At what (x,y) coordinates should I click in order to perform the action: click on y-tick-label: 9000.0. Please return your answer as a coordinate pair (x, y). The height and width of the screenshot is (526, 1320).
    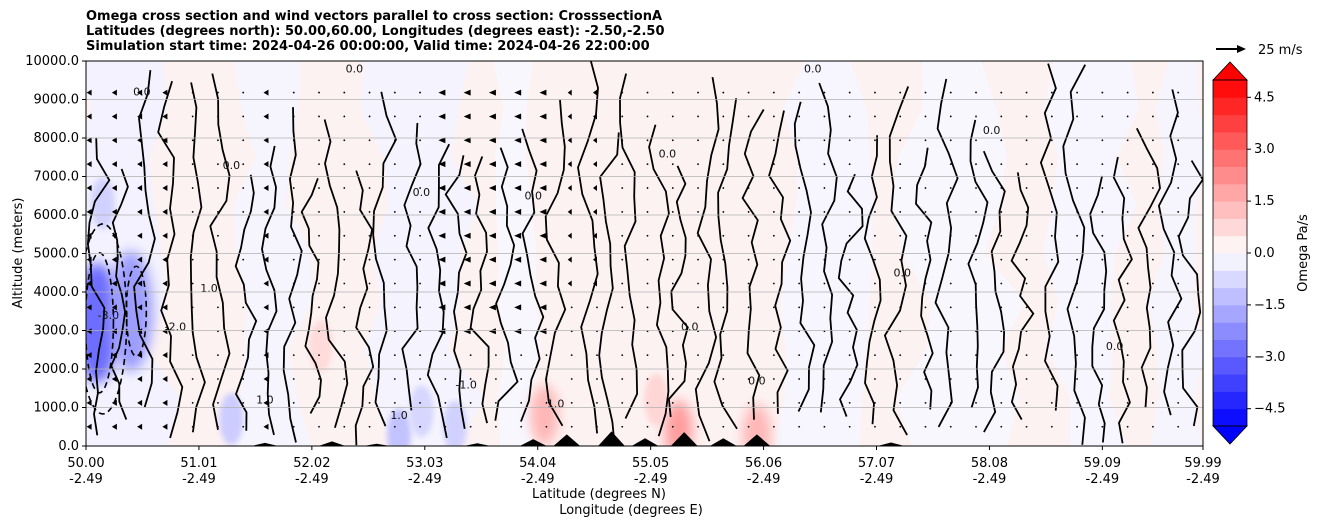
    Looking at the image, I should click on (57, 100).